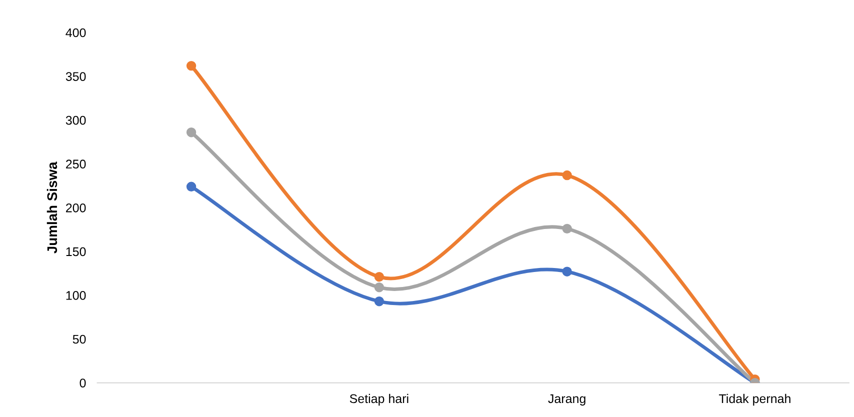 This screenshot has width=854, height=417. Describe the element at coordinates (76, 120) in the screenshot. I see `y-tick-label: 300` at that location.